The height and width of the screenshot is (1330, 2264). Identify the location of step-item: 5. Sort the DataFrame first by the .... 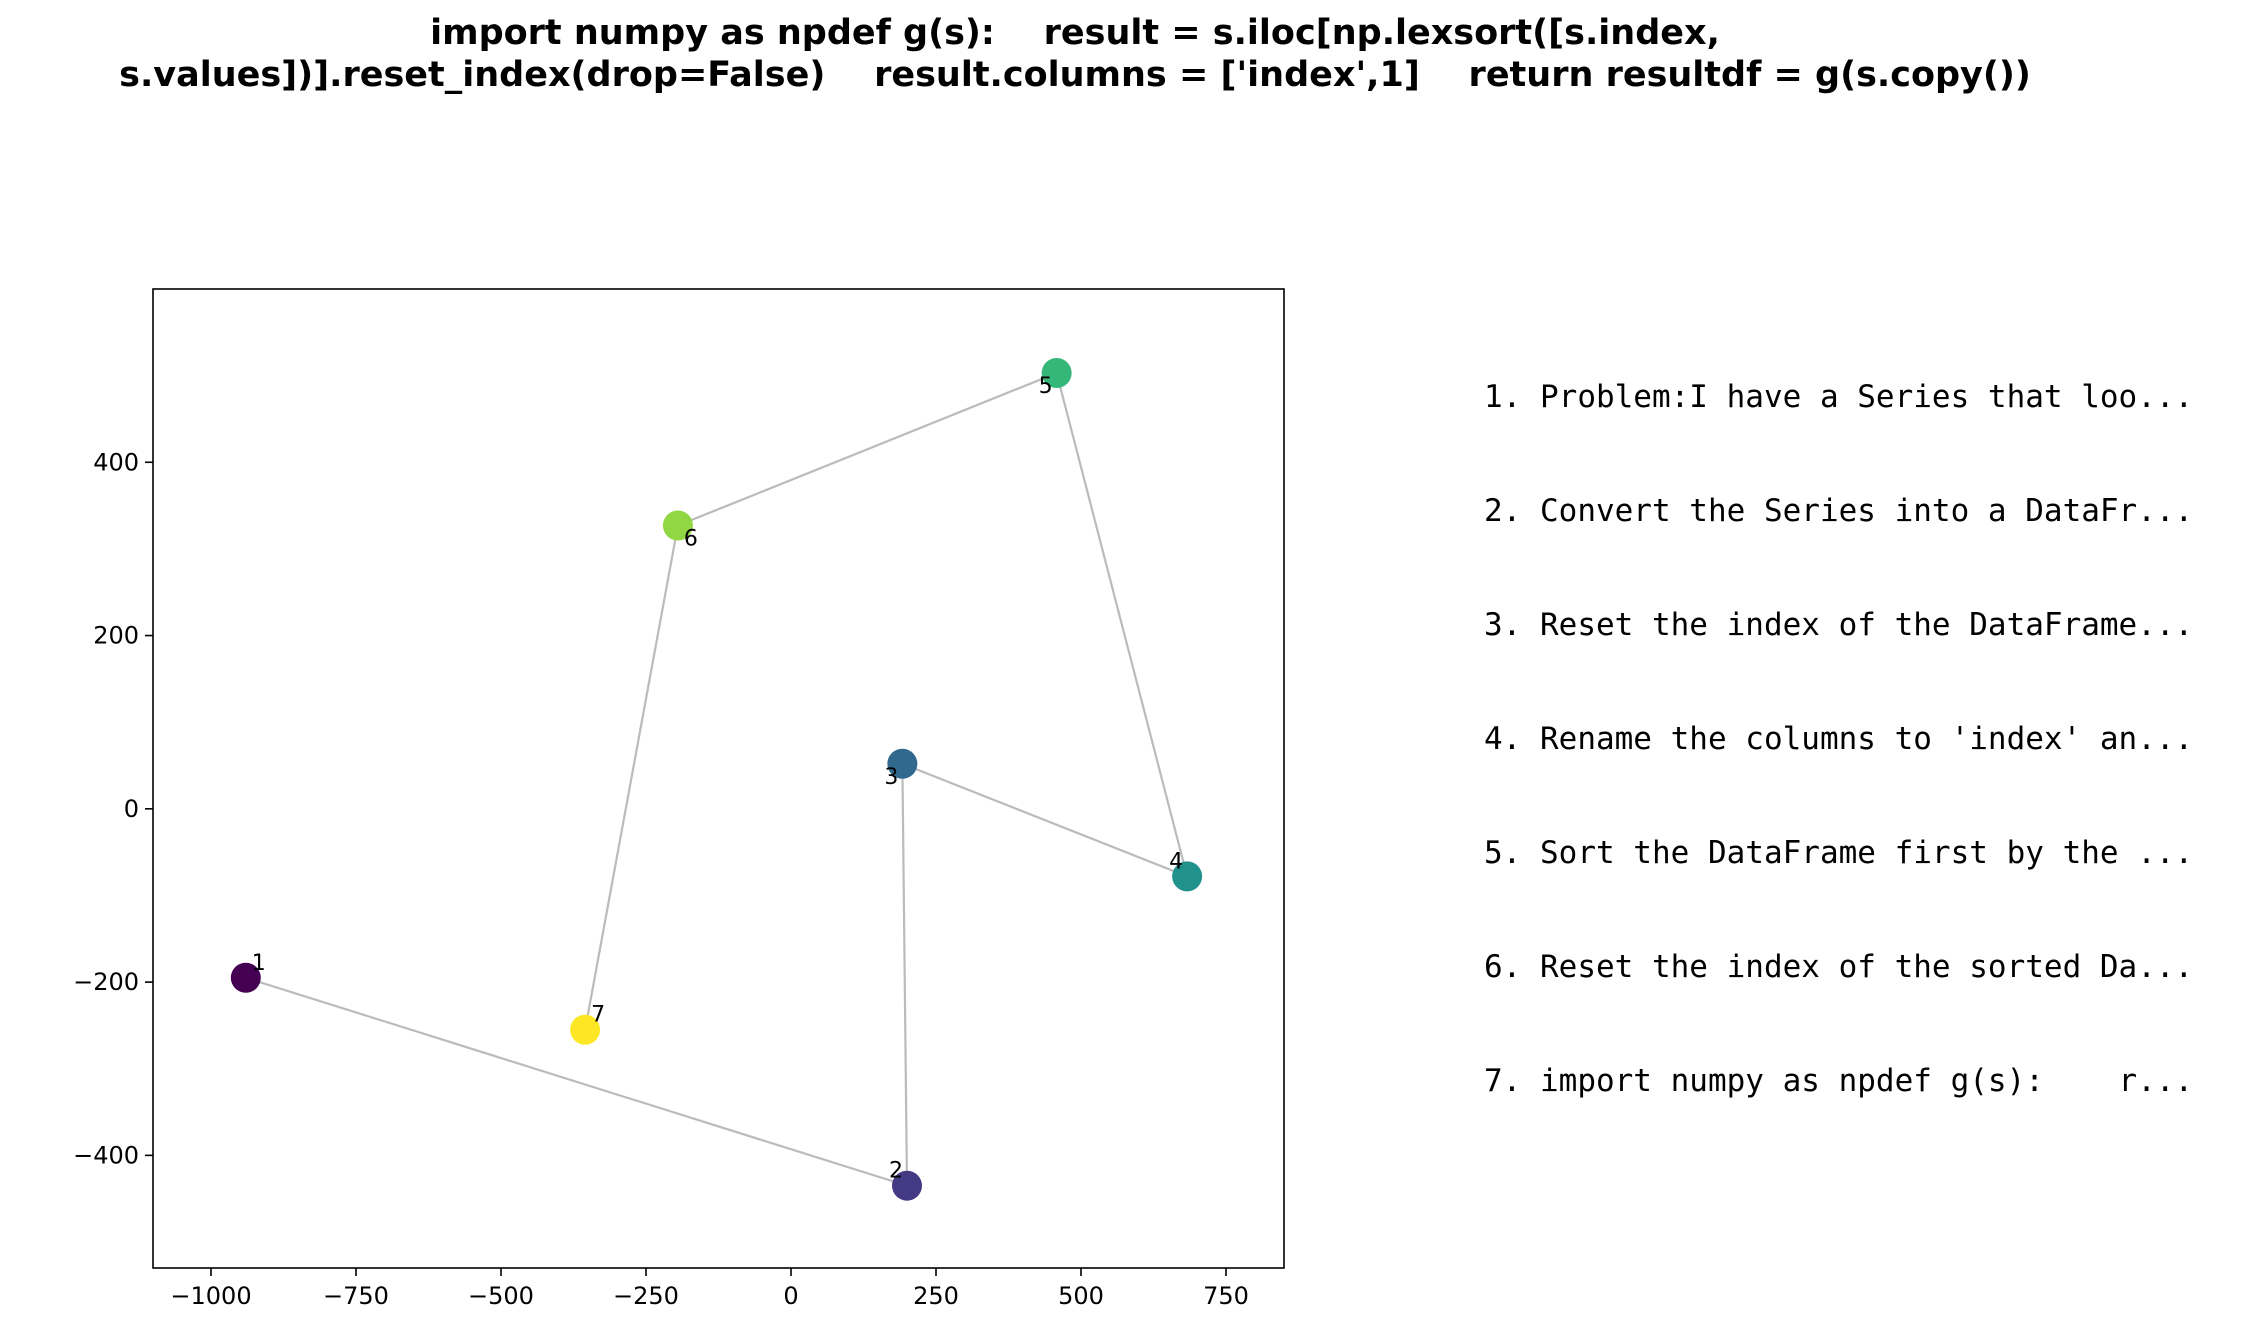
(1839, 853).